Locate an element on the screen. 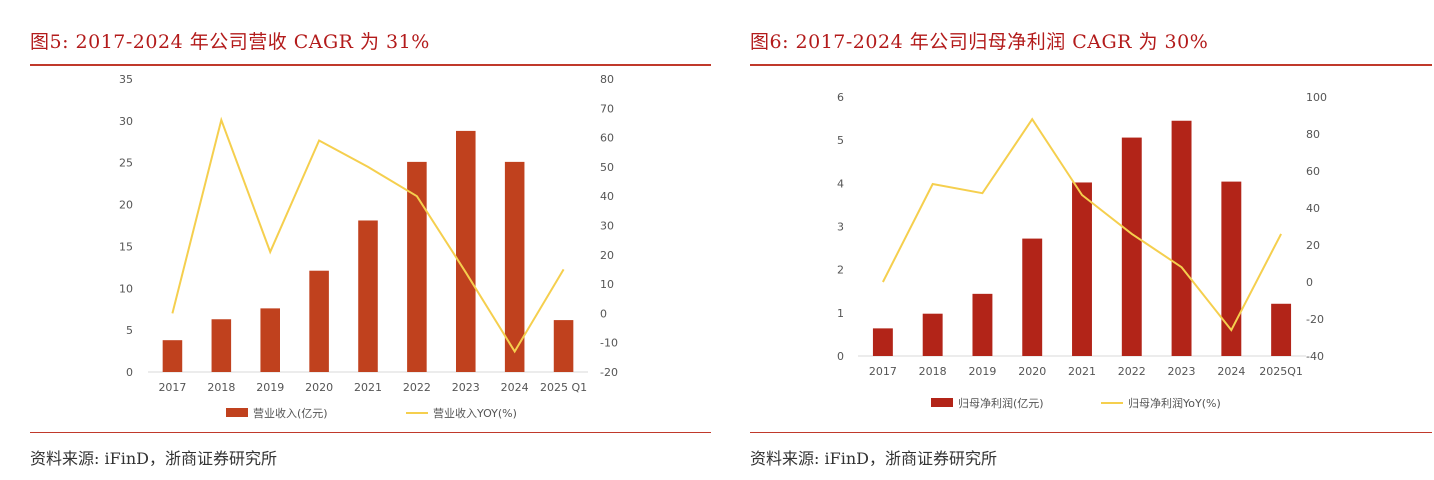  right-axis-tick: 10 is located at coordinates (607, 284).